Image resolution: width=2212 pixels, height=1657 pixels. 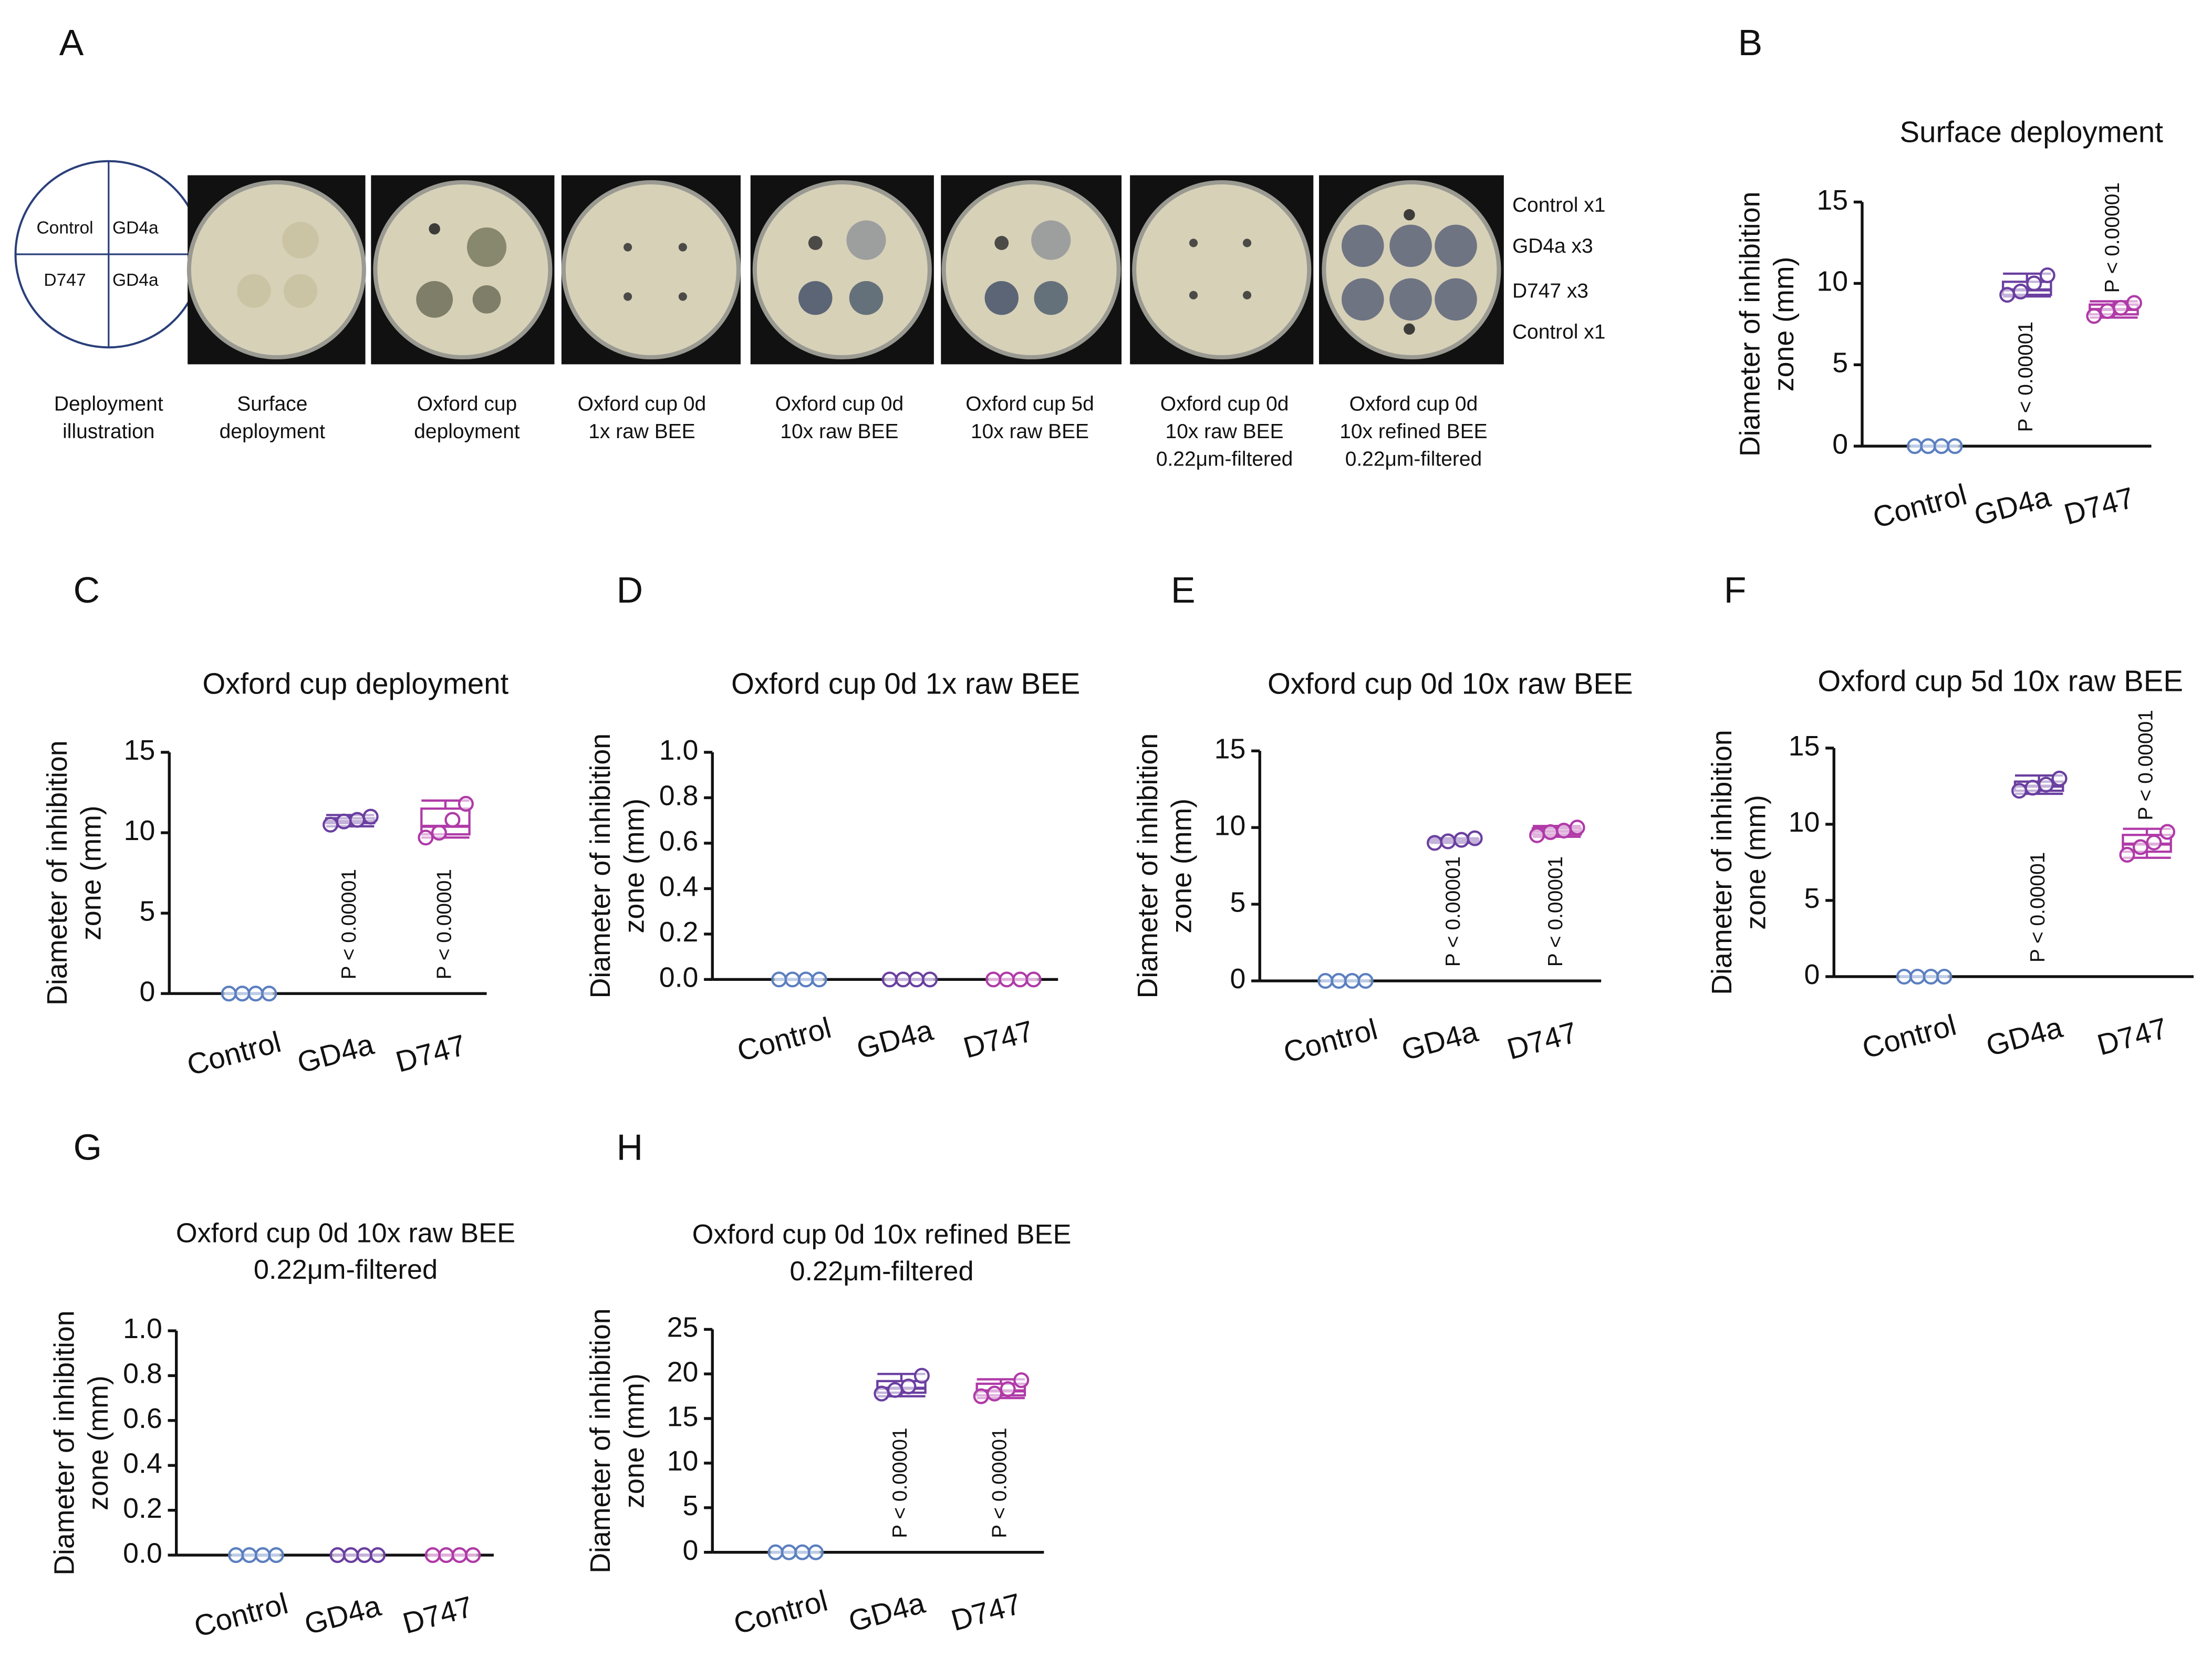 I want to click on panel-letter: C, so click(x=87, y=589).